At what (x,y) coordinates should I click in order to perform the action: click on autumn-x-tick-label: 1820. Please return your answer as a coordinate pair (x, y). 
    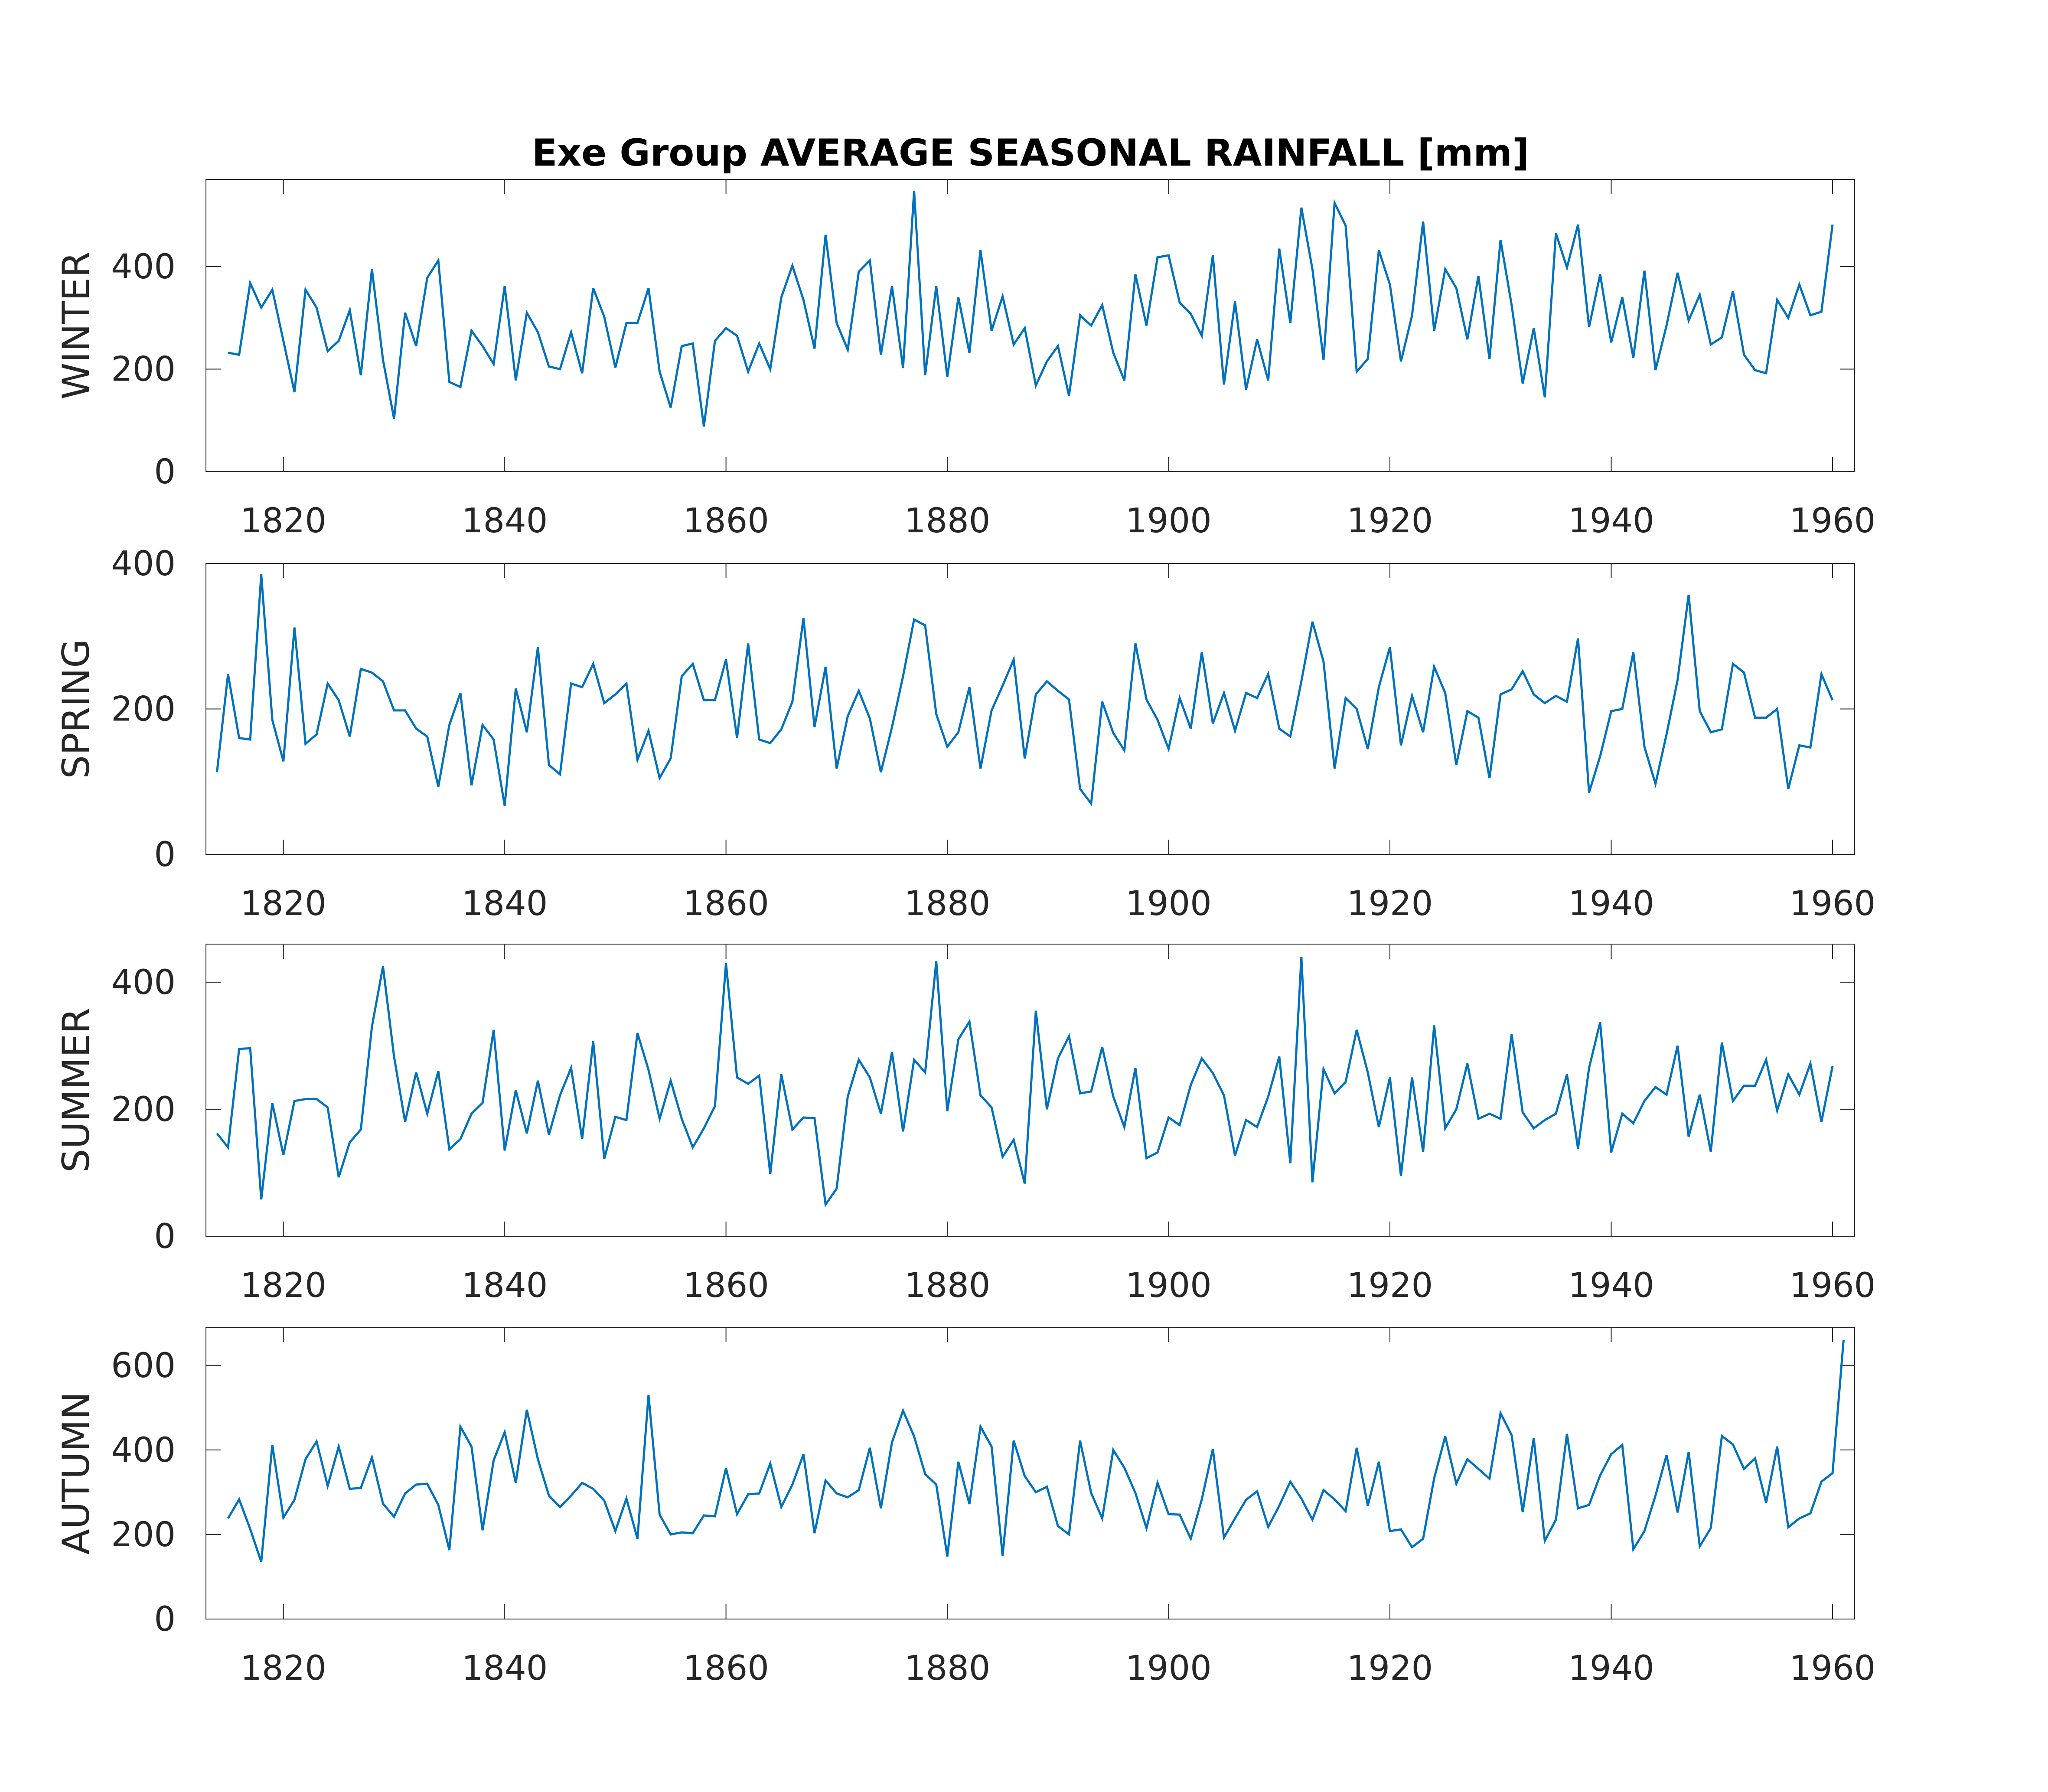
    Looking at the image, I should click on (283, 1668).